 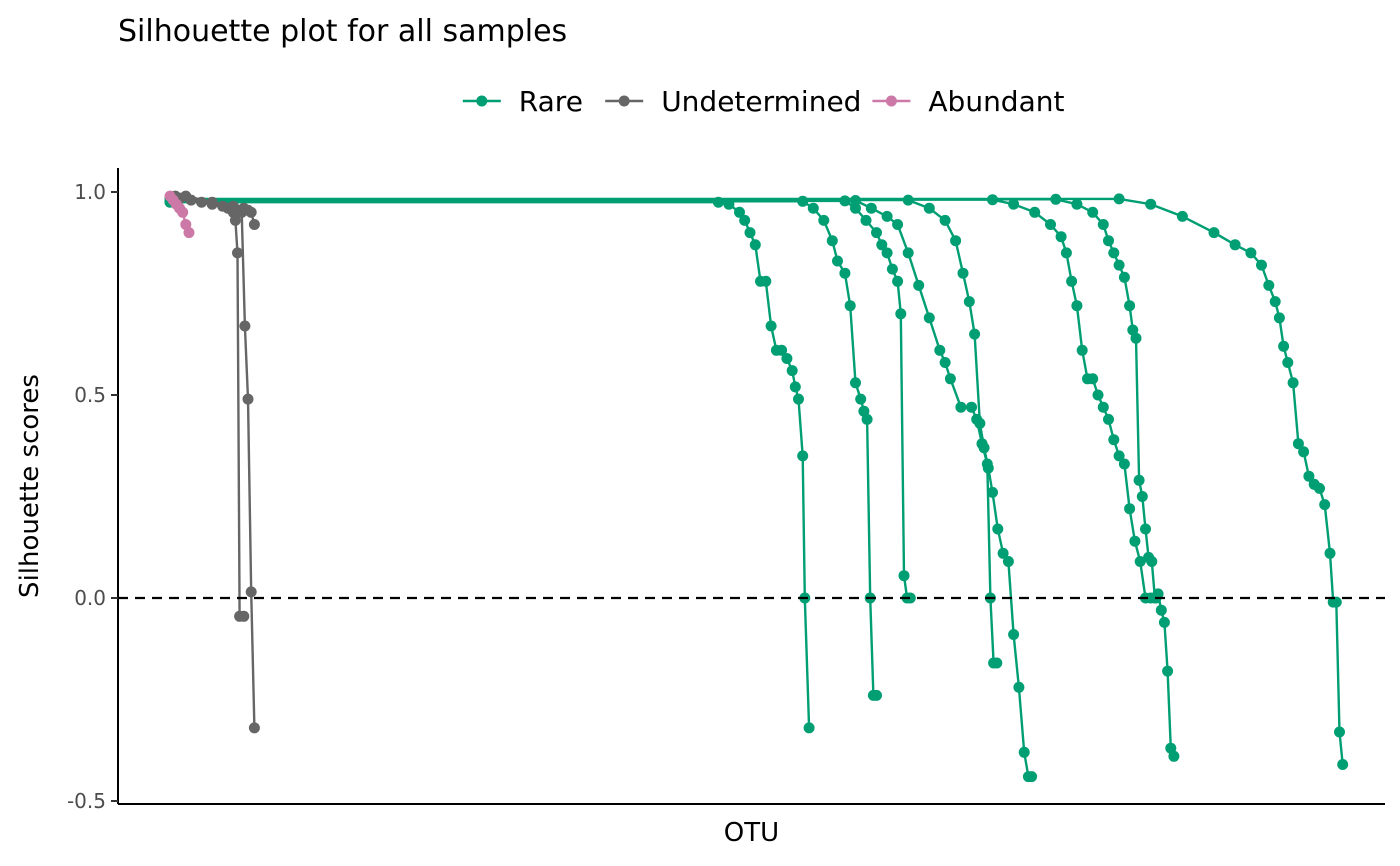 I want to click on legend-label: Abundant, so click(x=996, y=101).